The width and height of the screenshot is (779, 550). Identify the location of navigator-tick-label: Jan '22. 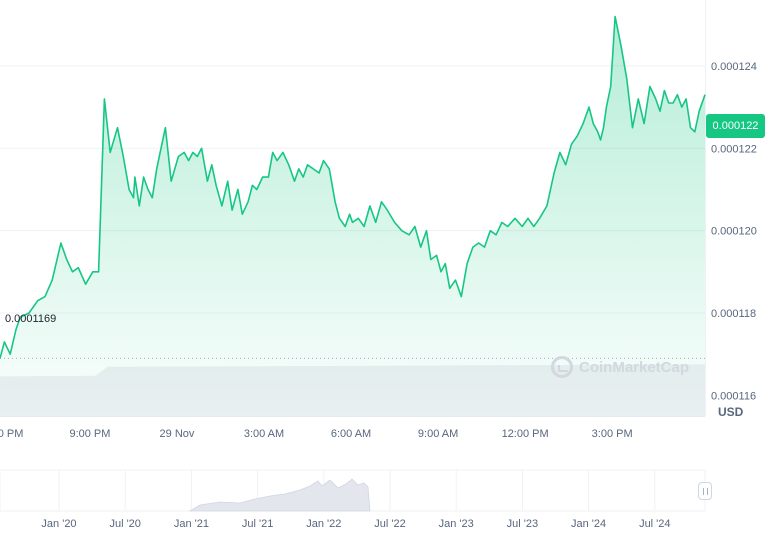
(323, 524).